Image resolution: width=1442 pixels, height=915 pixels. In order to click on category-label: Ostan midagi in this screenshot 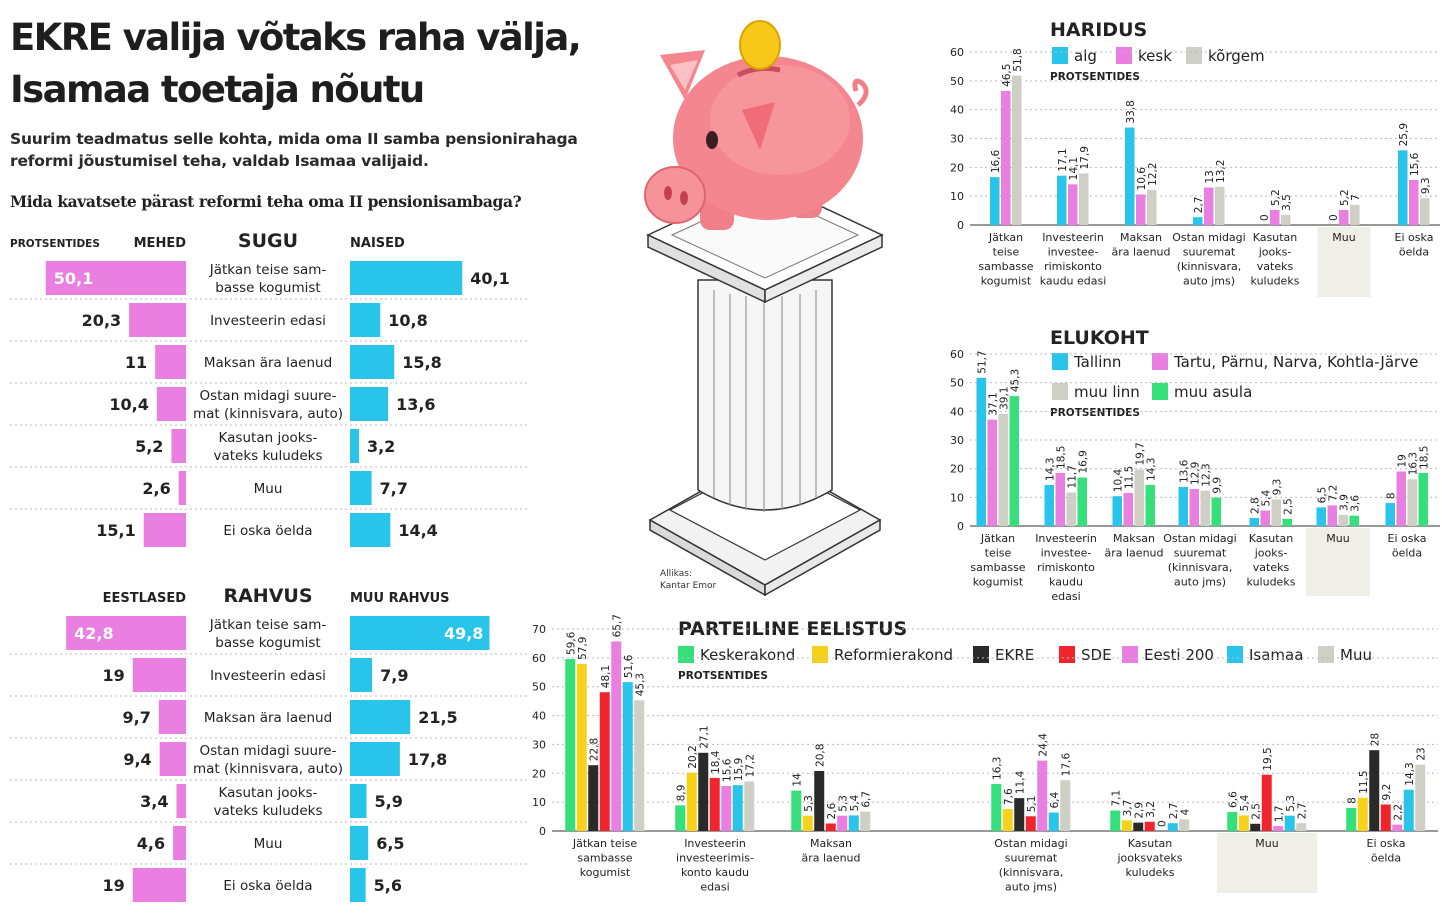, I will do `click(1199, 538)`.